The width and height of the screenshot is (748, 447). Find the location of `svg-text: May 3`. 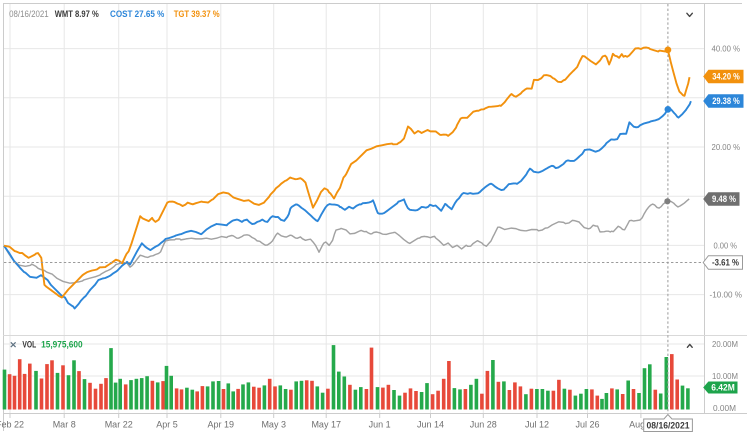

svg-text: May 3 is located at coordinates (273, 425).